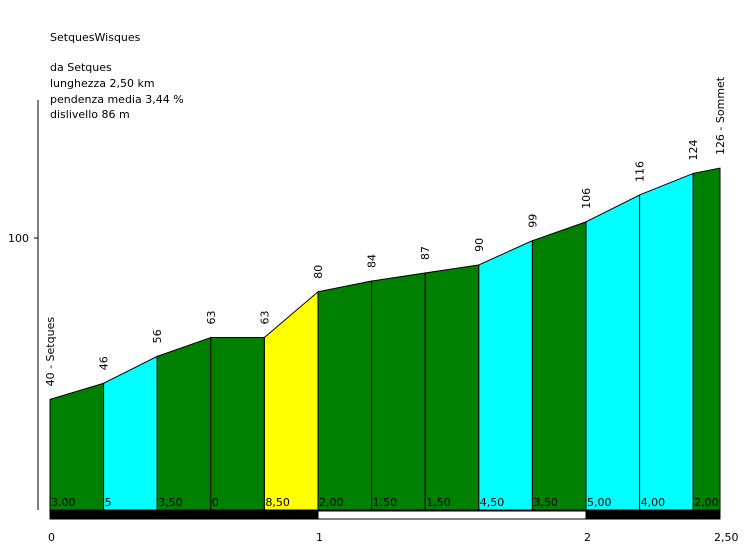 This screenshot has height=550, width=750. Describe the element at coordinates (586, 198) in the screenshot. I see `elevation-label: 106` at that location.